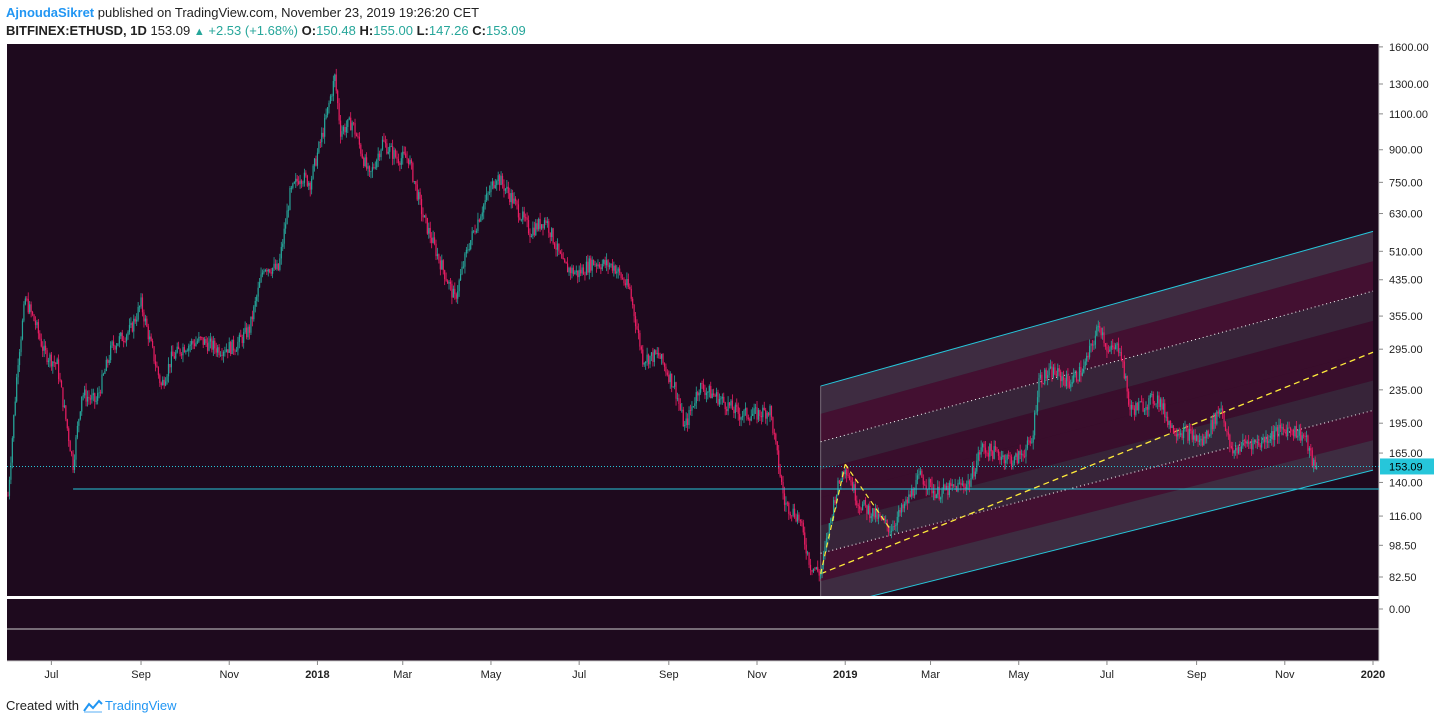 The height and width of the screenshot is (724, 1444). What do you see at coordinates (130, 705) in the screenshot?
I see `tradingview-brand: TradingView` at bounding box center [130, 705].